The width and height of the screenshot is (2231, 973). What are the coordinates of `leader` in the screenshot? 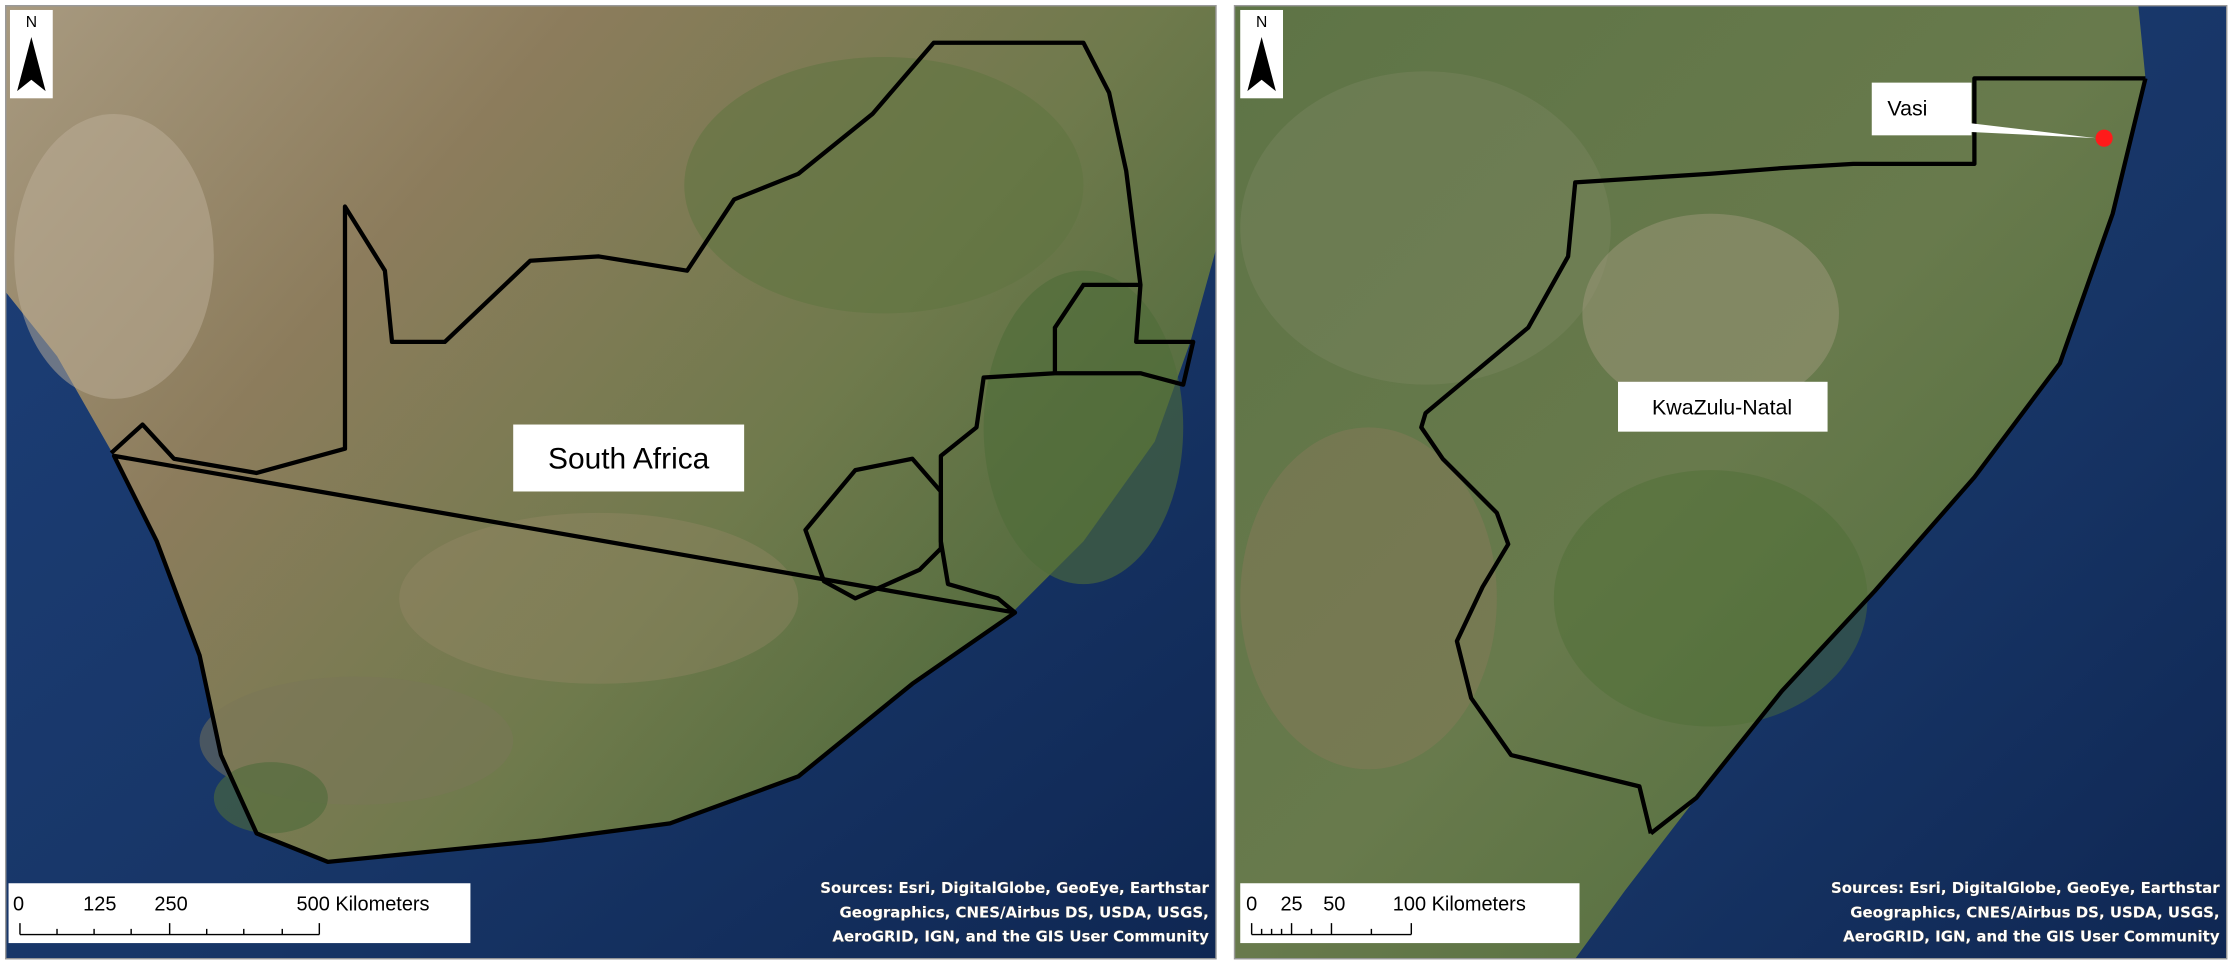 It's located at (2024, 130).